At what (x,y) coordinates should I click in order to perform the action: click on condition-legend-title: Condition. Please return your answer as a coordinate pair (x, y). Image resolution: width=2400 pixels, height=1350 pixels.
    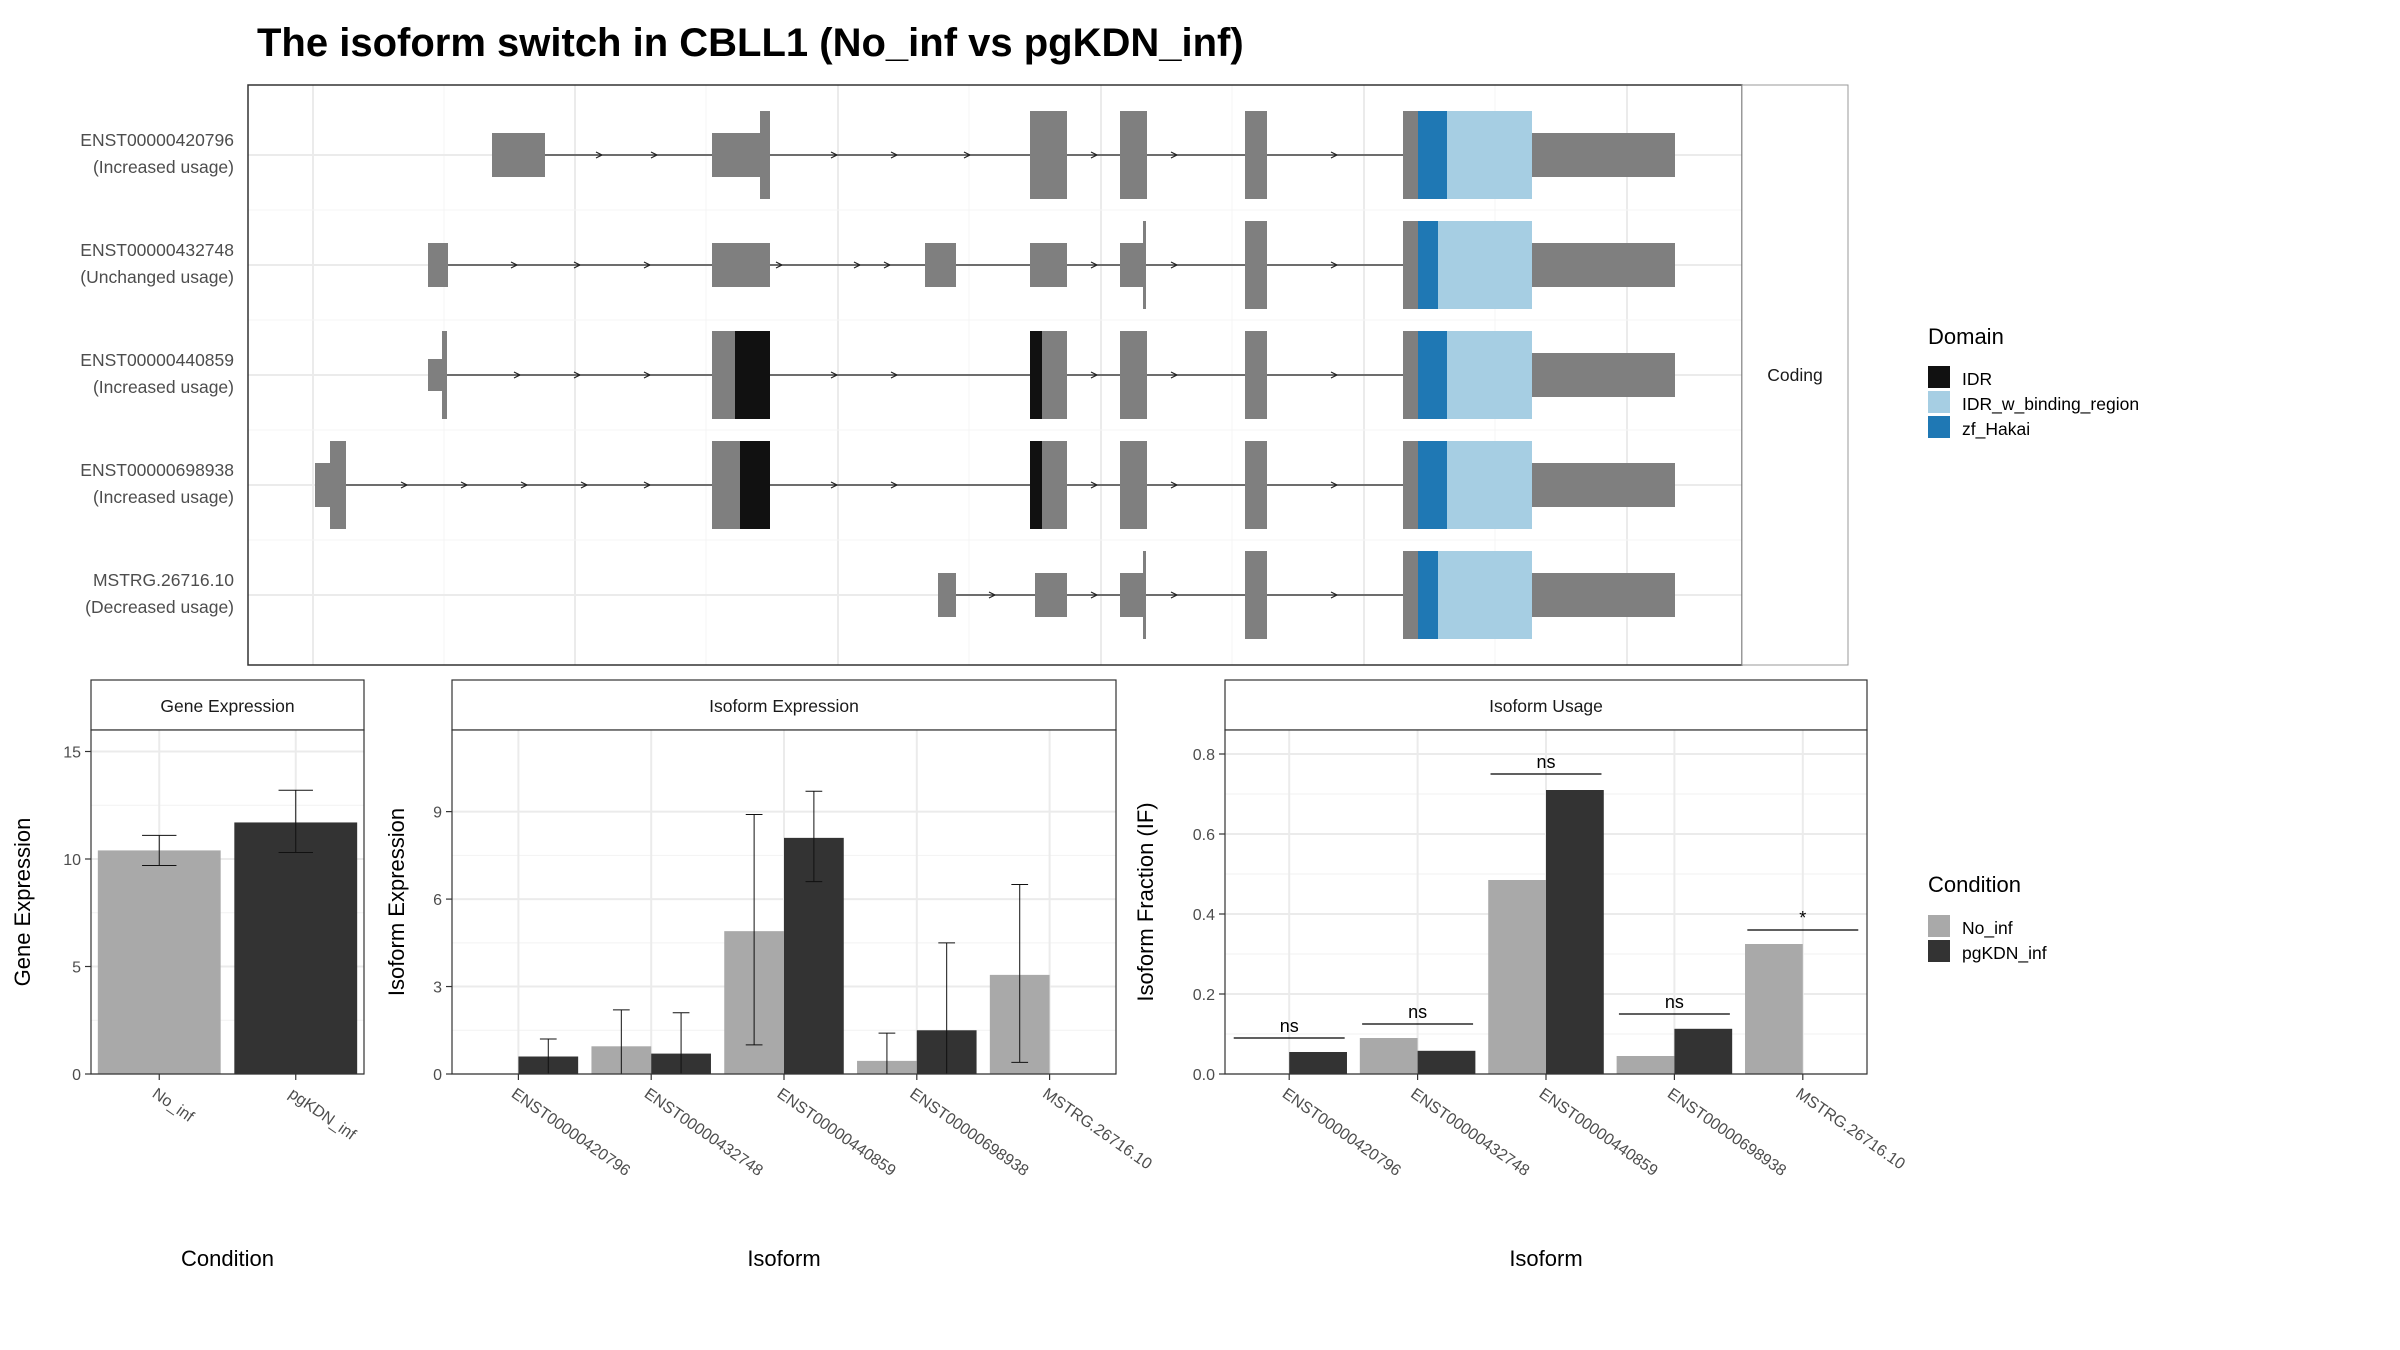
    Looking at the image, I should click on (1974, 884).